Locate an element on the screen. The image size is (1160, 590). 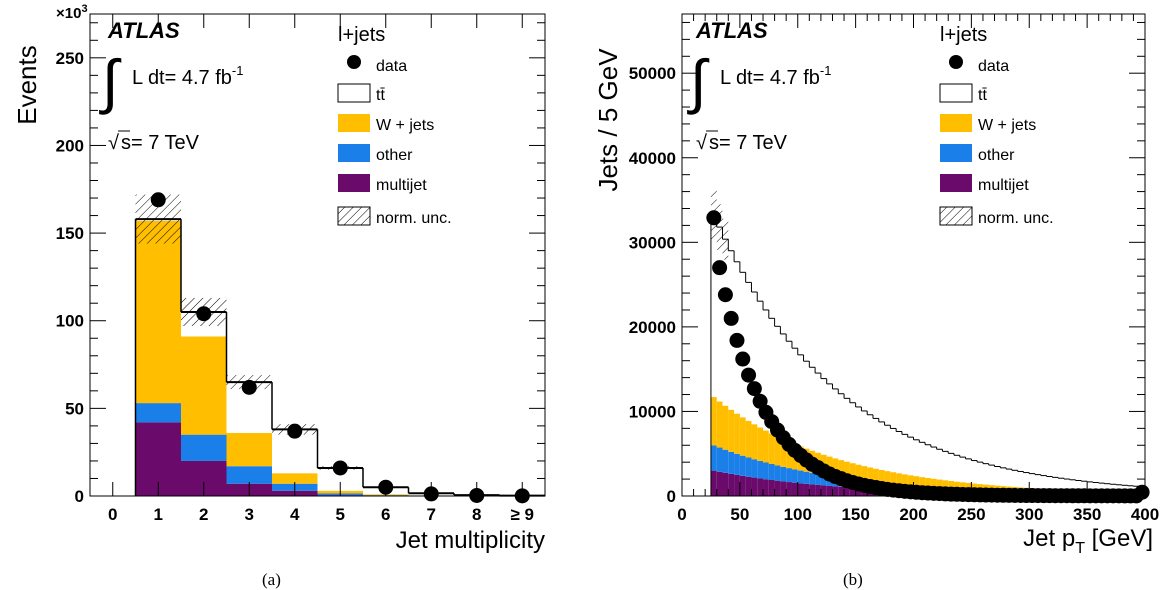
ytick-label: 250 is located at coordinates (70, 58).